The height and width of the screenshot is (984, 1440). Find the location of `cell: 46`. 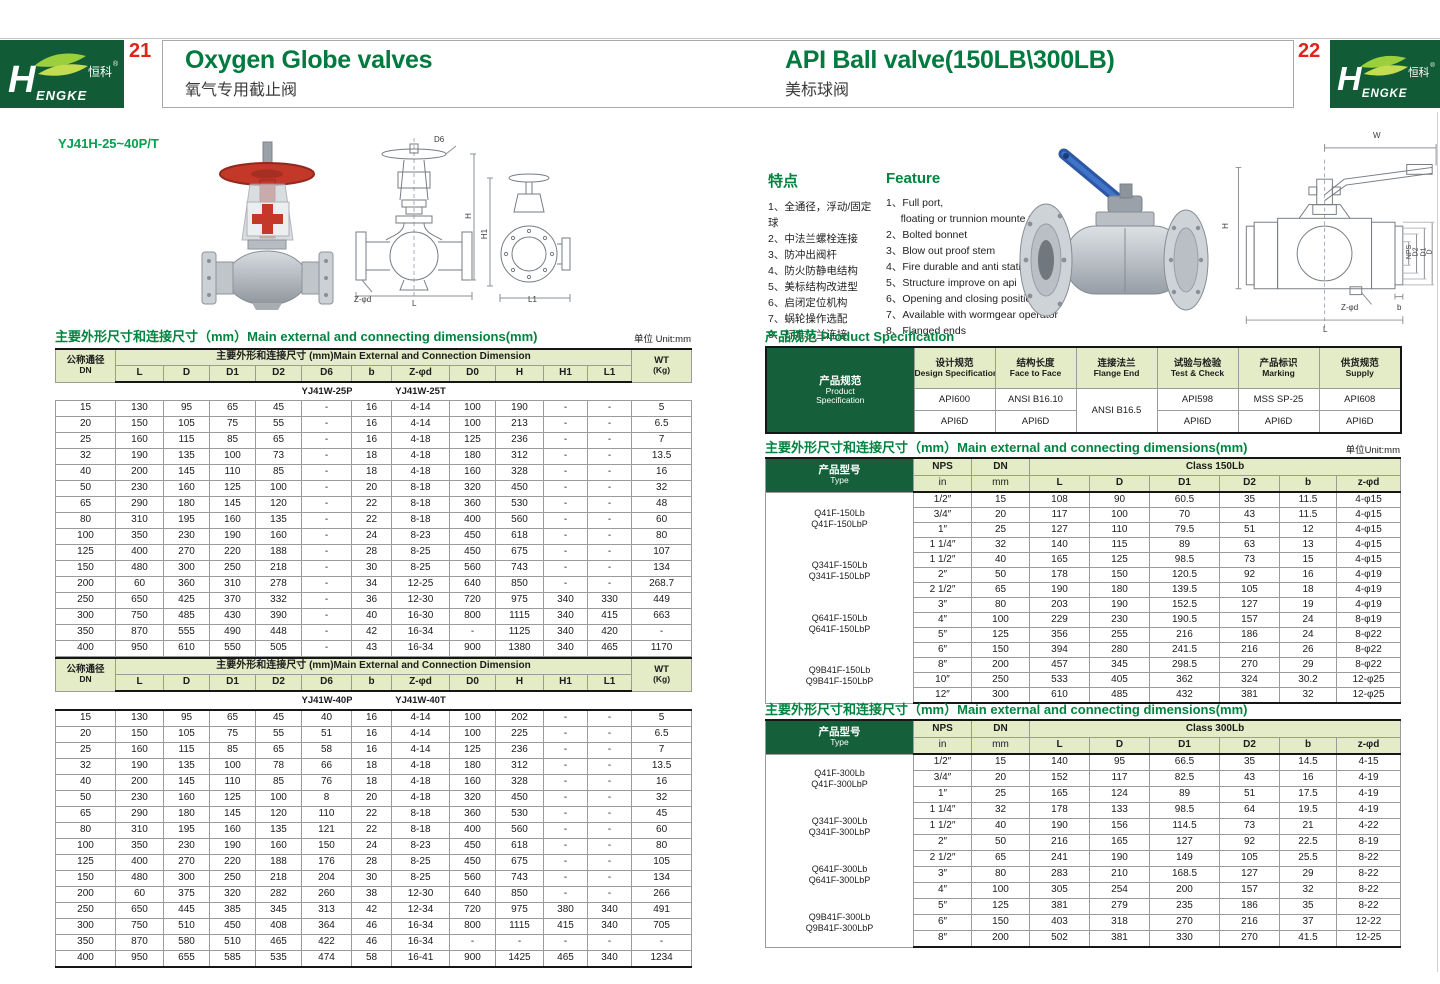

cell: 46 is located at coordinates (371, 942).